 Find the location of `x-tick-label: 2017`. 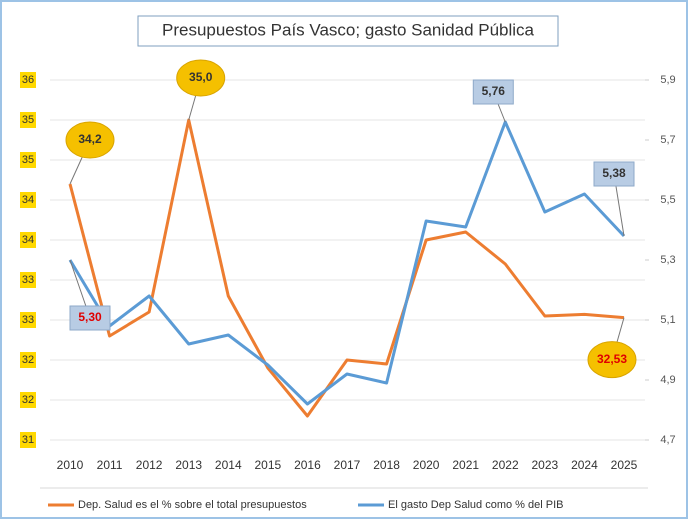

x-tick-label: 2017 is located at coordinates (347, 465).